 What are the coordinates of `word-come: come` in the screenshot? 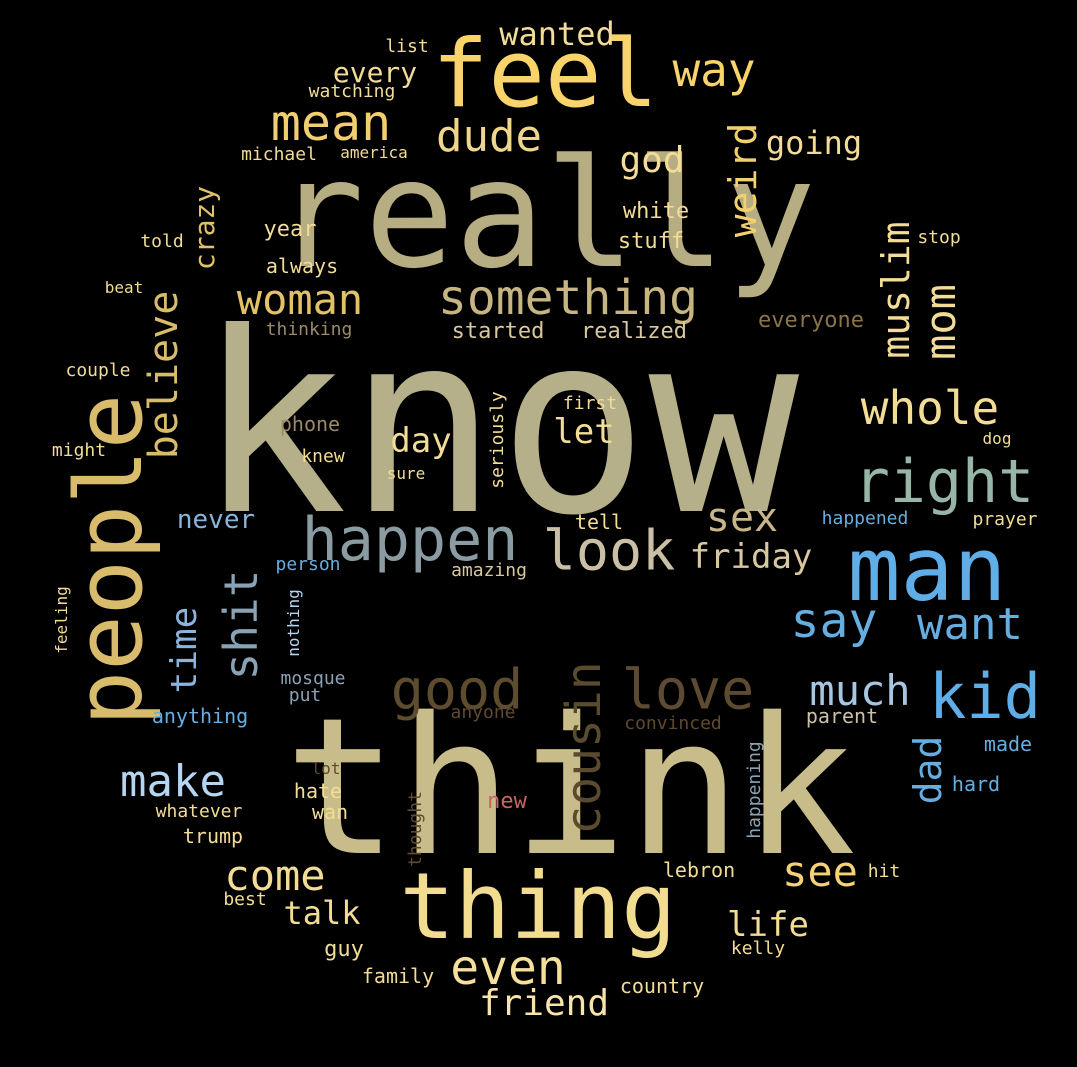 It's located at (275, 875).